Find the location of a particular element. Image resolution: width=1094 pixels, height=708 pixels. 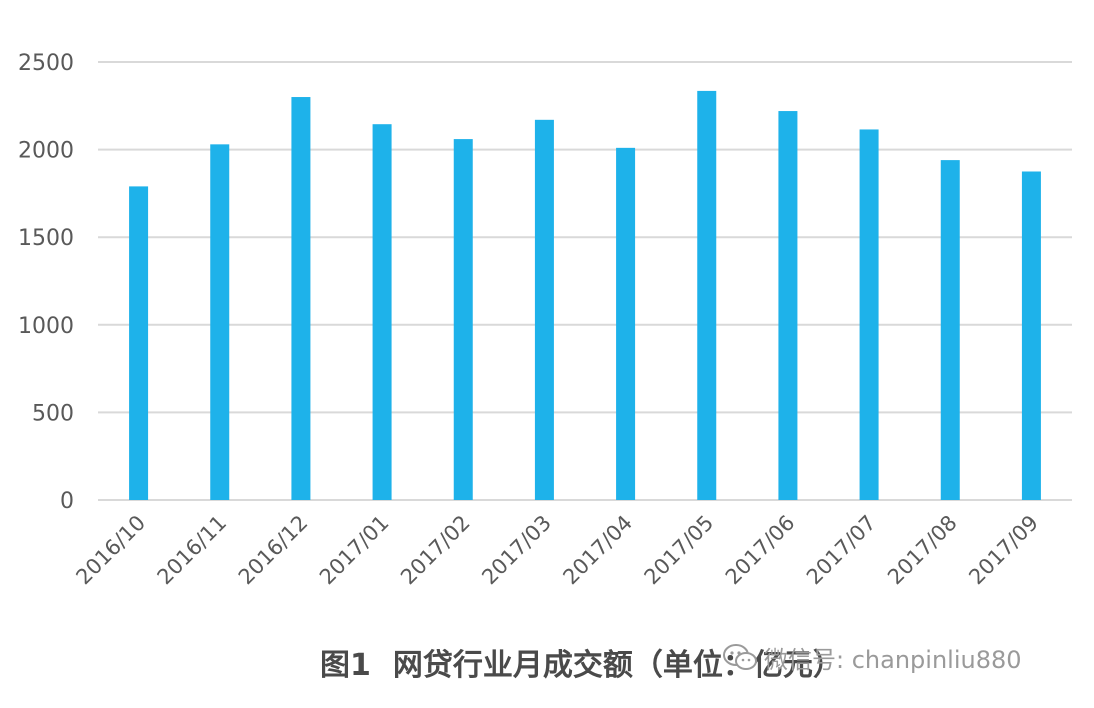

figure-label: 图1 is located at coordinates (345, 665).